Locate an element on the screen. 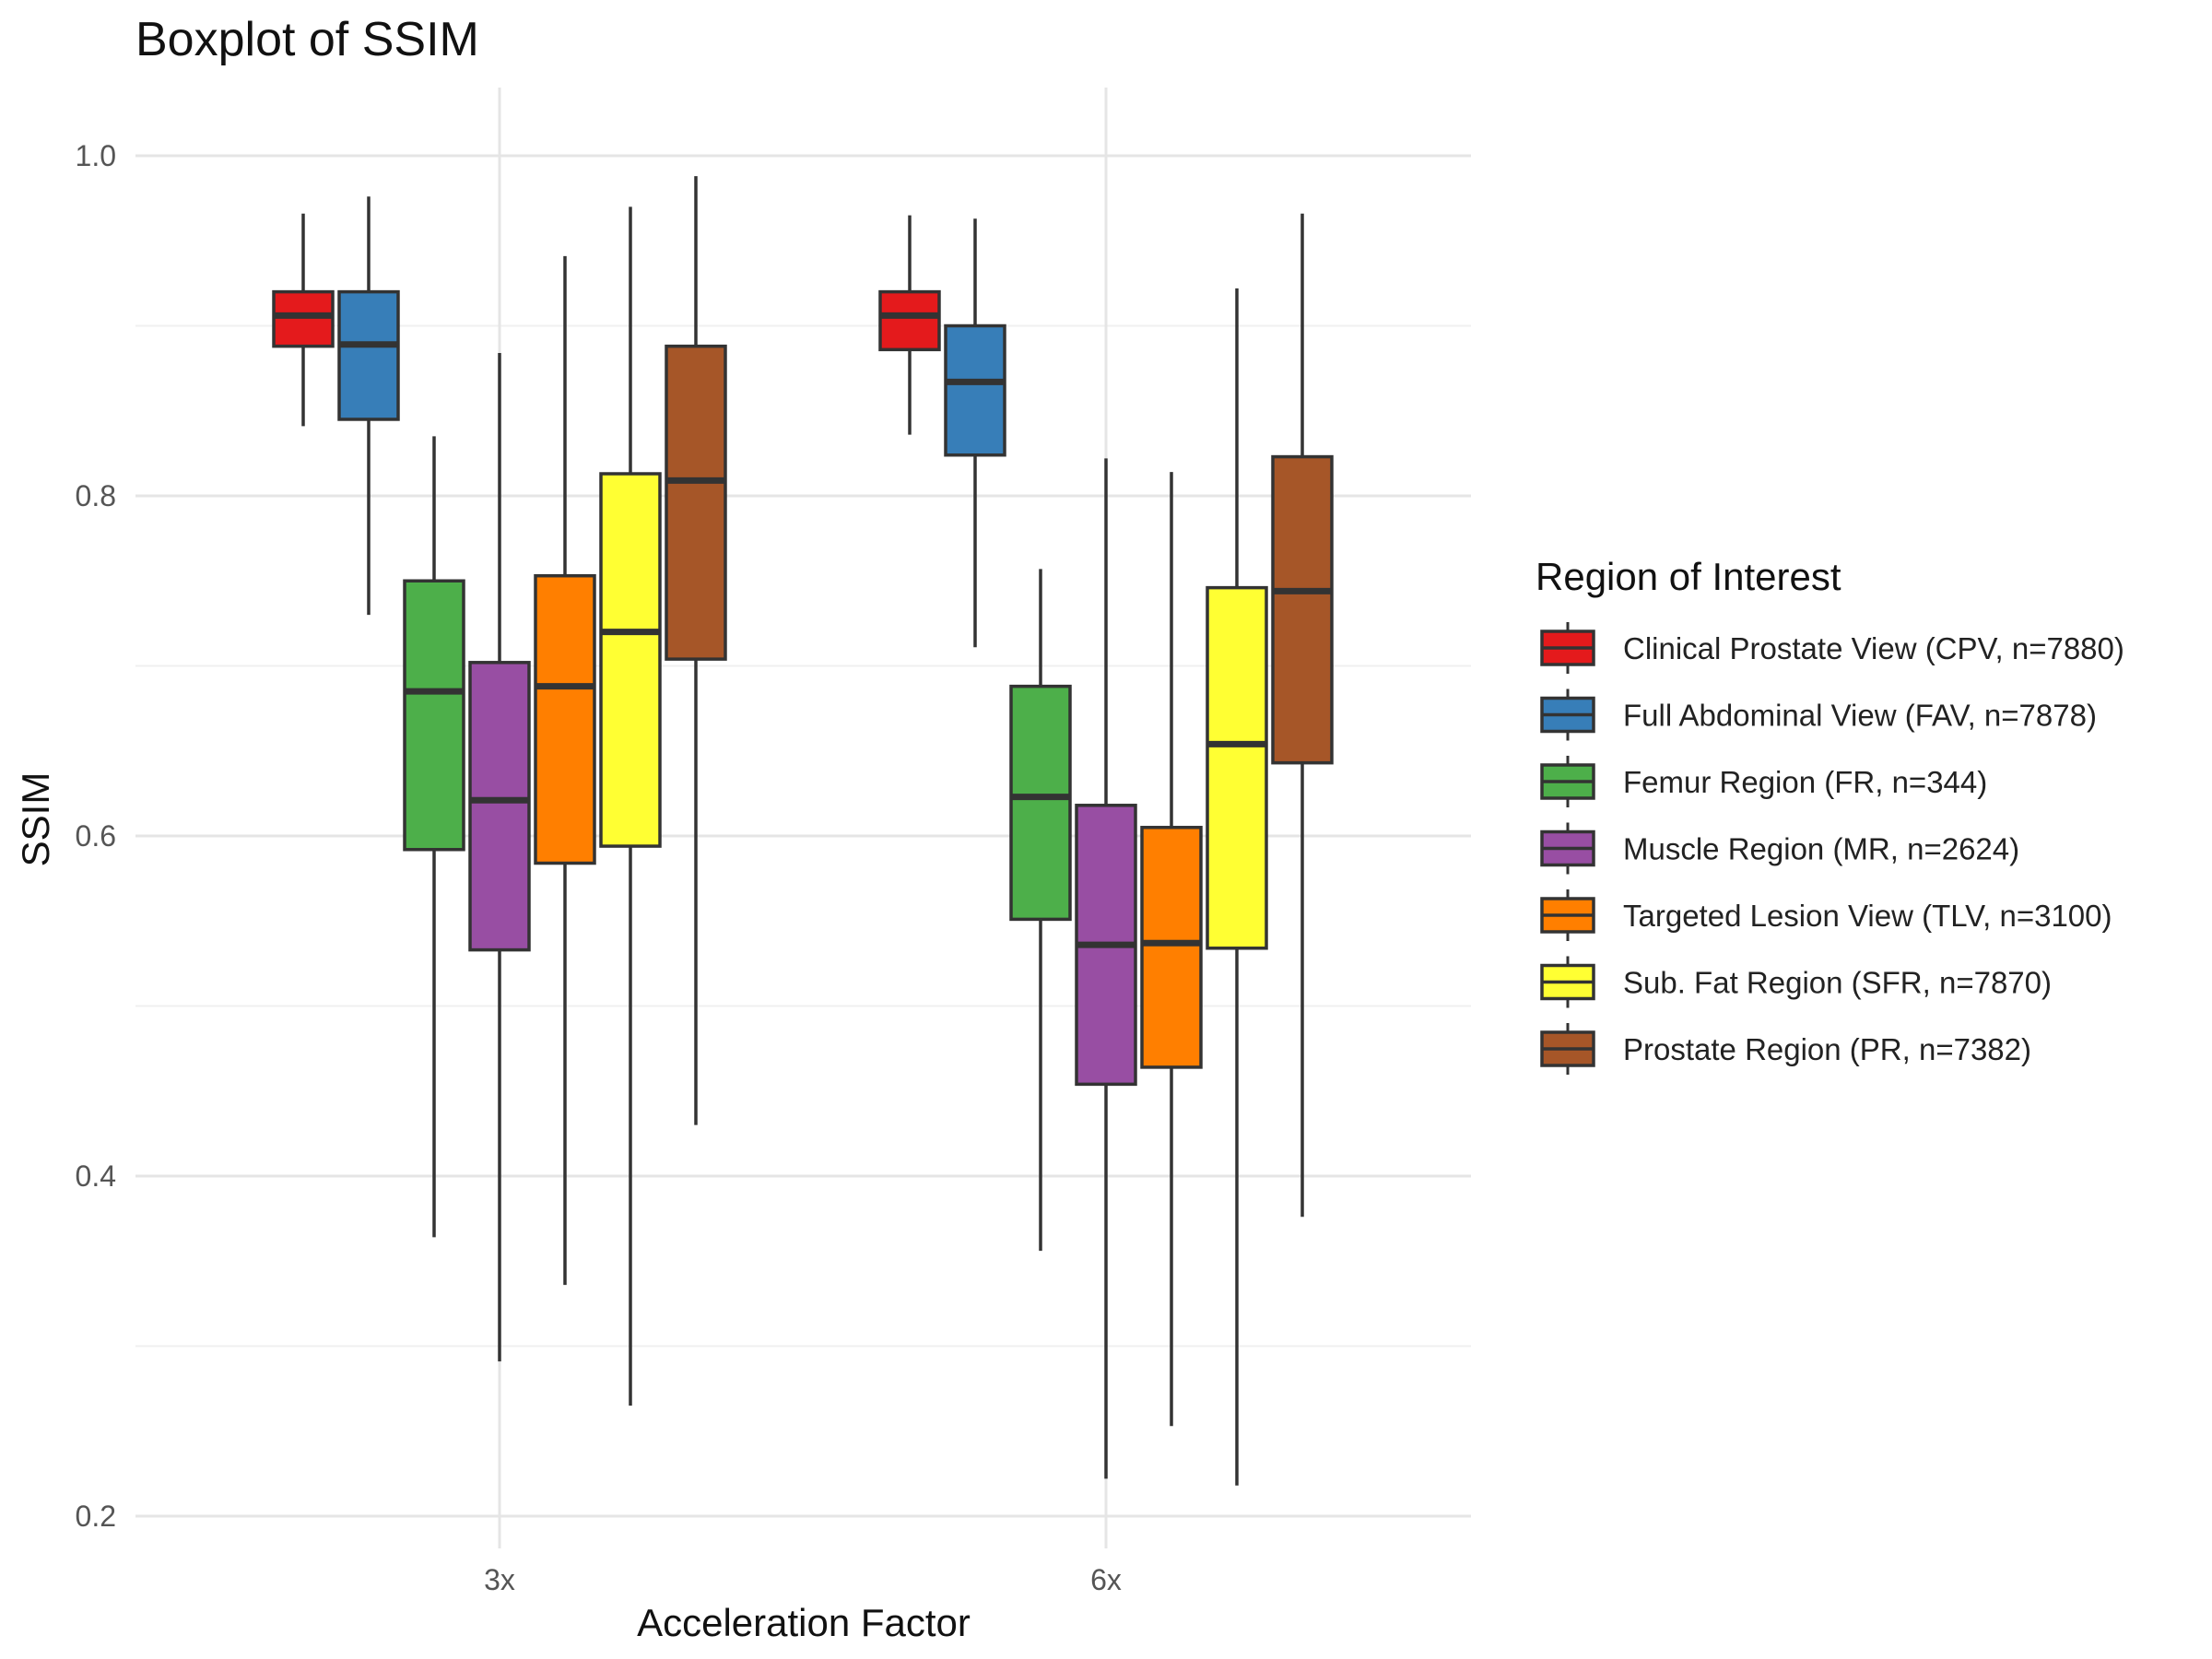 This screenshot has width=2212, height=1659. y-tick-labels: 0.2 0.4 0.6 0.8 1.0 is located at coordinates (96, 836).